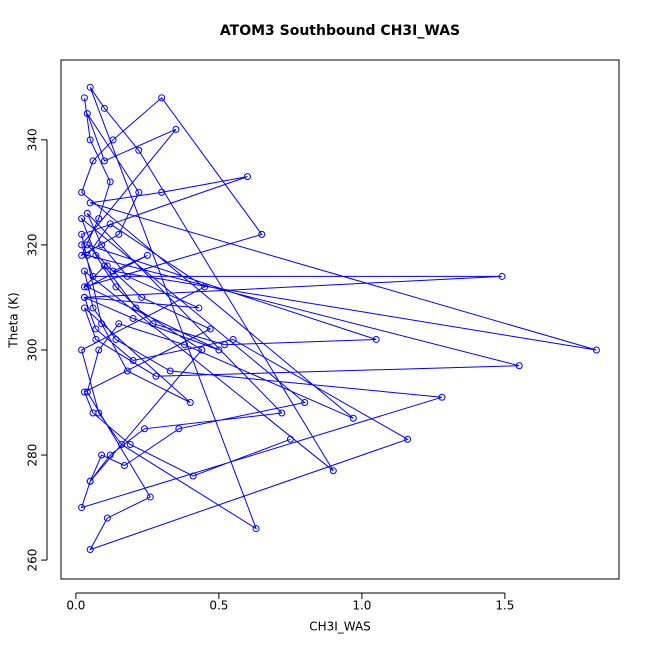 The height and width of the screenshot is (654, 650). Describe the element at coordinates (33, 560) in the screenshot. I see `y-tick-label: 260` at that location.